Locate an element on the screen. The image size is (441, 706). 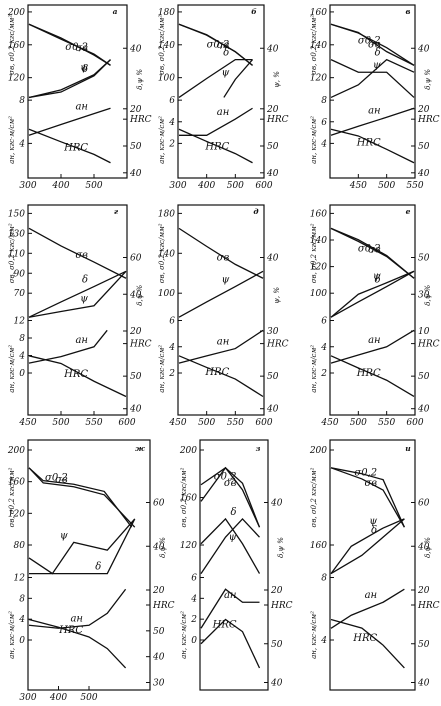
panel-7-rb-tick-3: 30 is located at coordinates (159, 684).